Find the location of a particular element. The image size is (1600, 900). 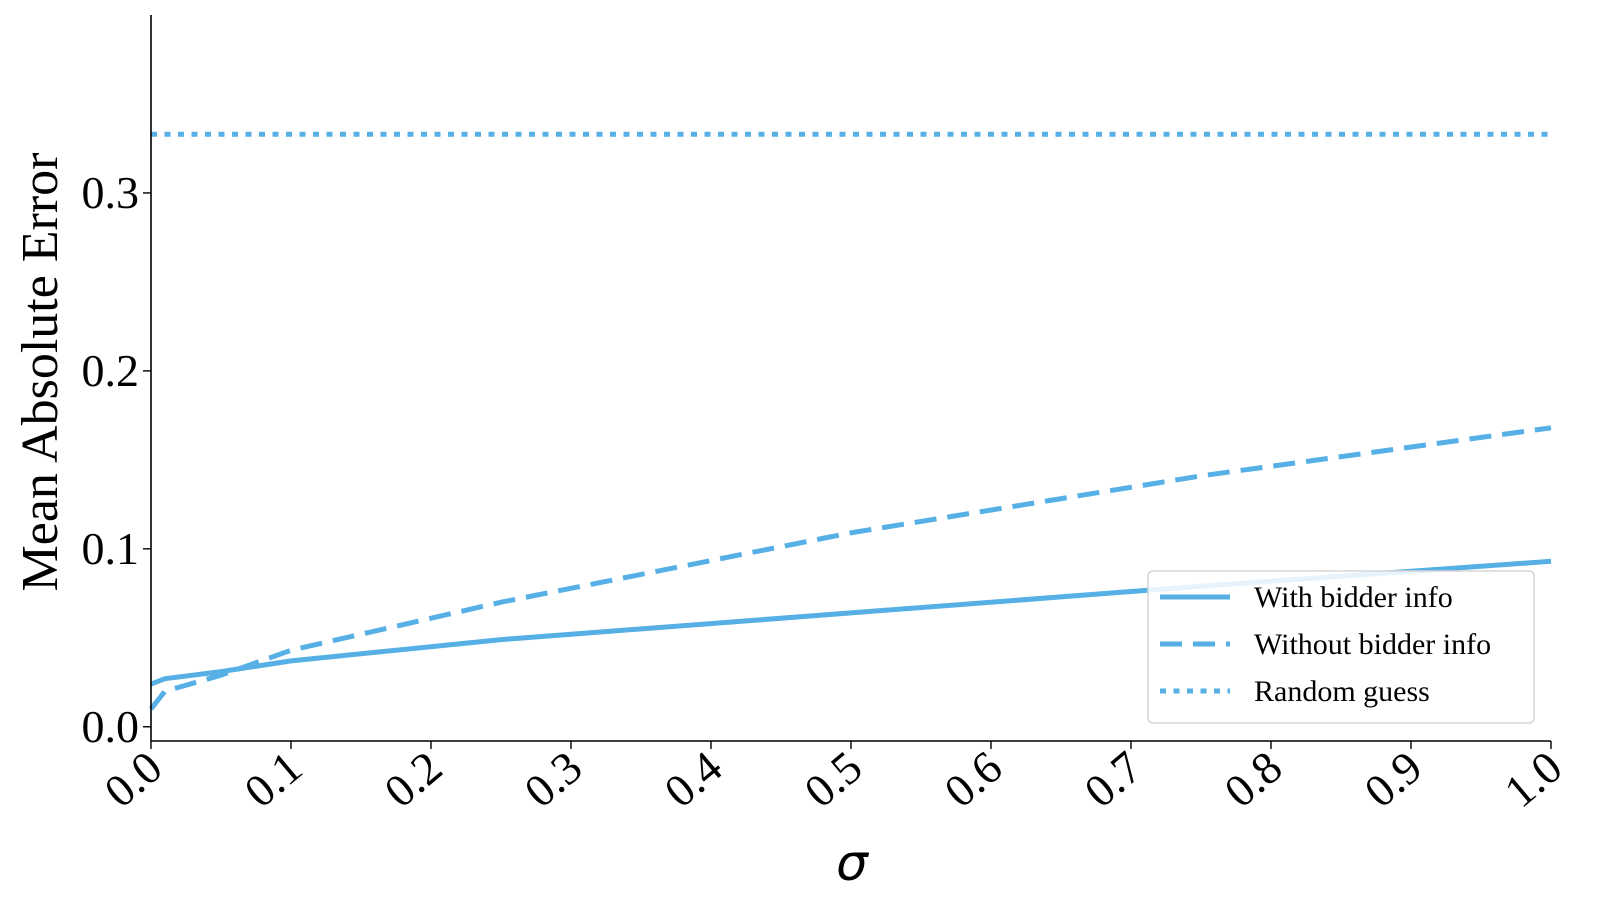

legend-label-3: Random guess is located at coordinates (1342, 691).